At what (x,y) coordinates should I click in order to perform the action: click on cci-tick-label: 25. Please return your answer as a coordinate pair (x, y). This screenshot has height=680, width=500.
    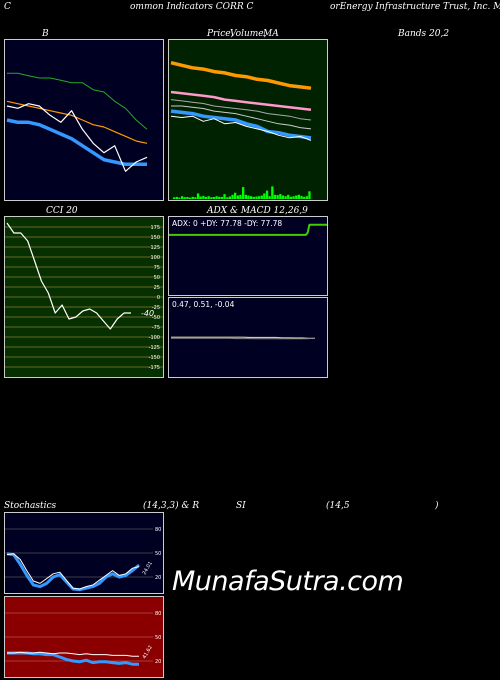
    Looking at the image, I should click on (157, 288).